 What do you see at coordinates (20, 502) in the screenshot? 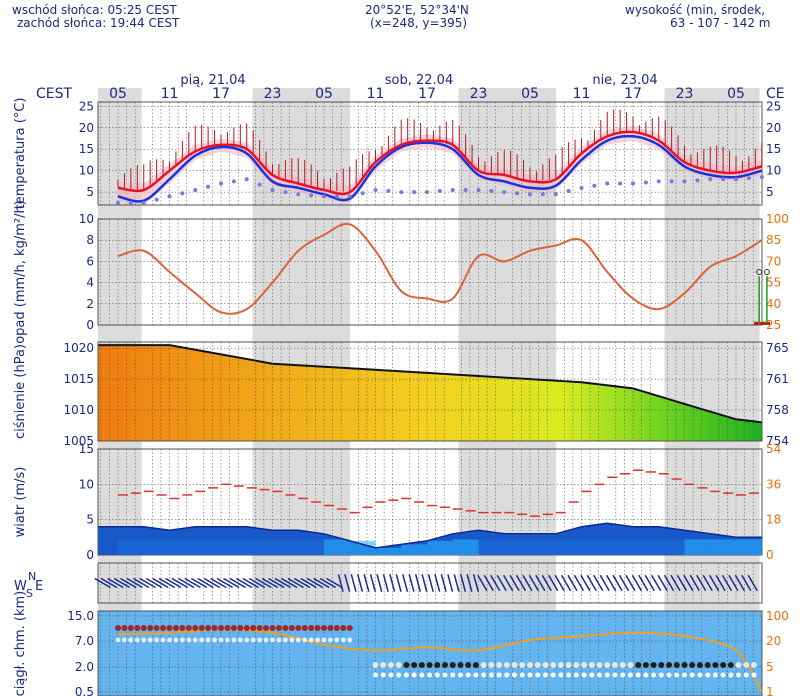
I see `wind-axis-label: wiatr (m/s)` at bounding box center [20, 502].